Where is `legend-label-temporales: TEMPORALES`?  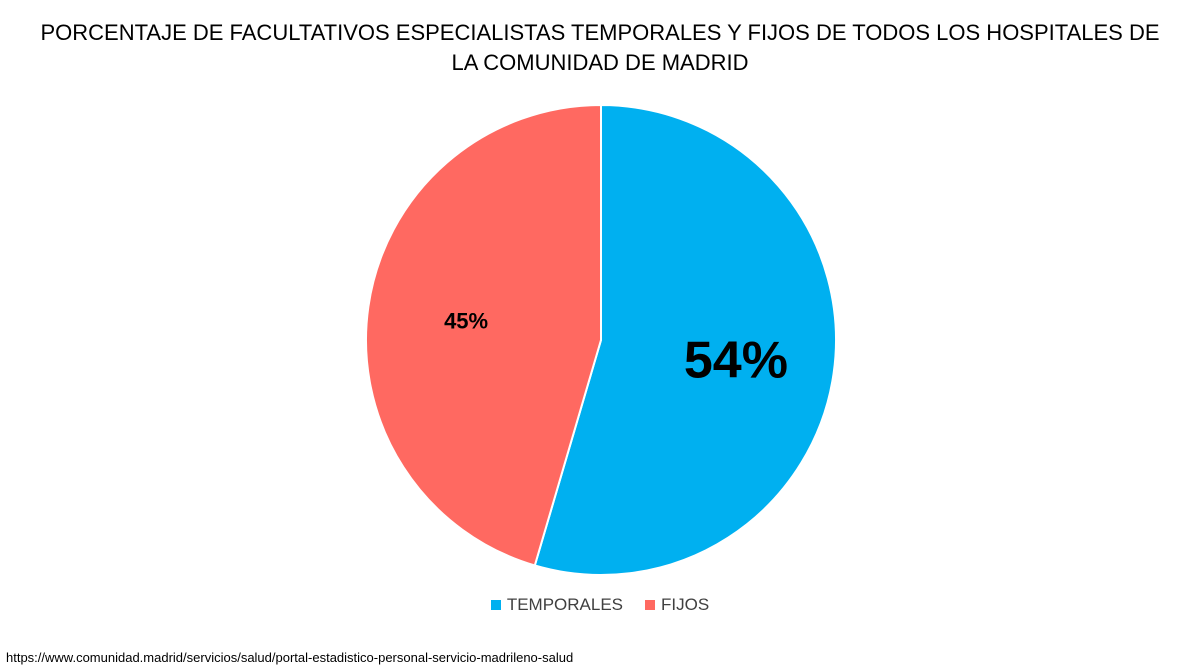 legend-label-temporales: TEMPORALES is located at coordinates (565, 604).